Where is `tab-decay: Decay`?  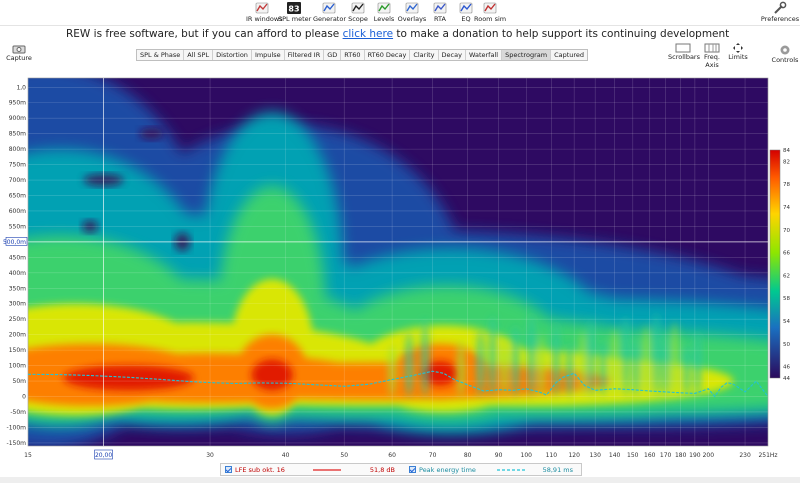 tab-decay: Decay is located at coordinates (452, 55).